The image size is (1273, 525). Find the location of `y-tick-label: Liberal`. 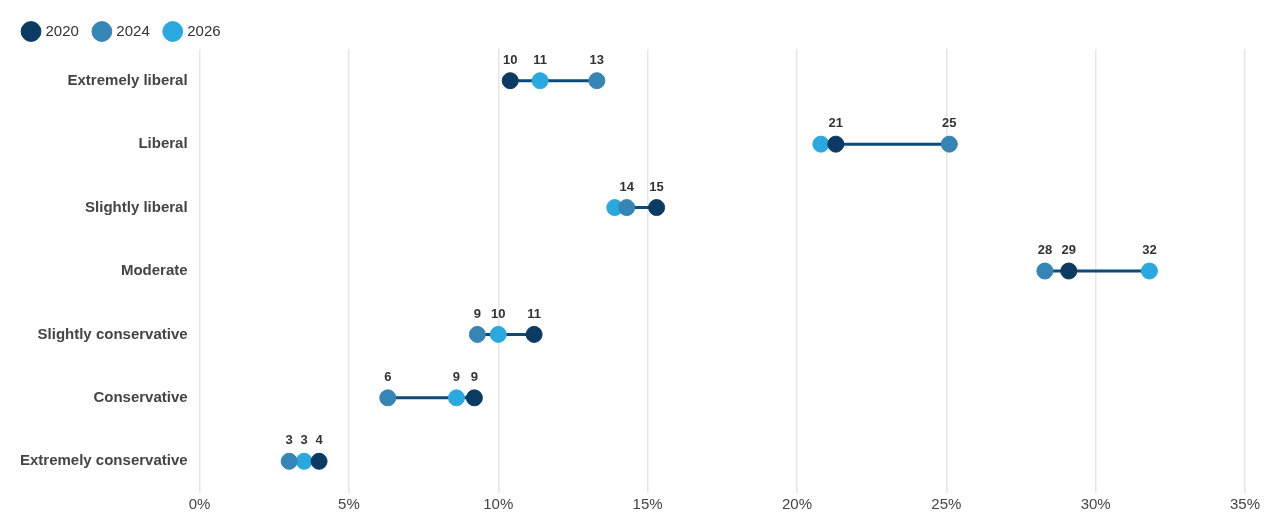

y-tick-label: Liberal is located at coordinates (163, 143).